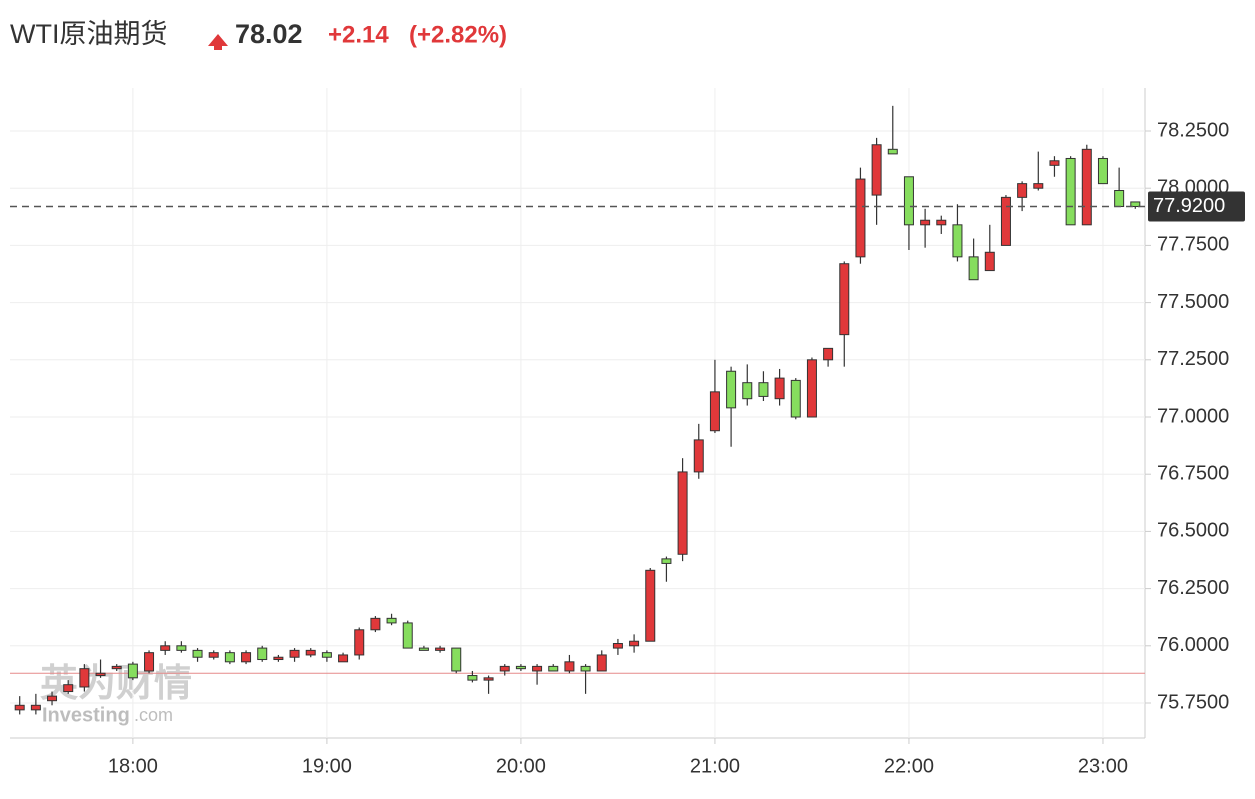 The width and height of the screenshot is (1255, 799). Describe the element at coordinates (1193, 588) in the screenshot. I see `y-tick-label: 76.2500` at that location.